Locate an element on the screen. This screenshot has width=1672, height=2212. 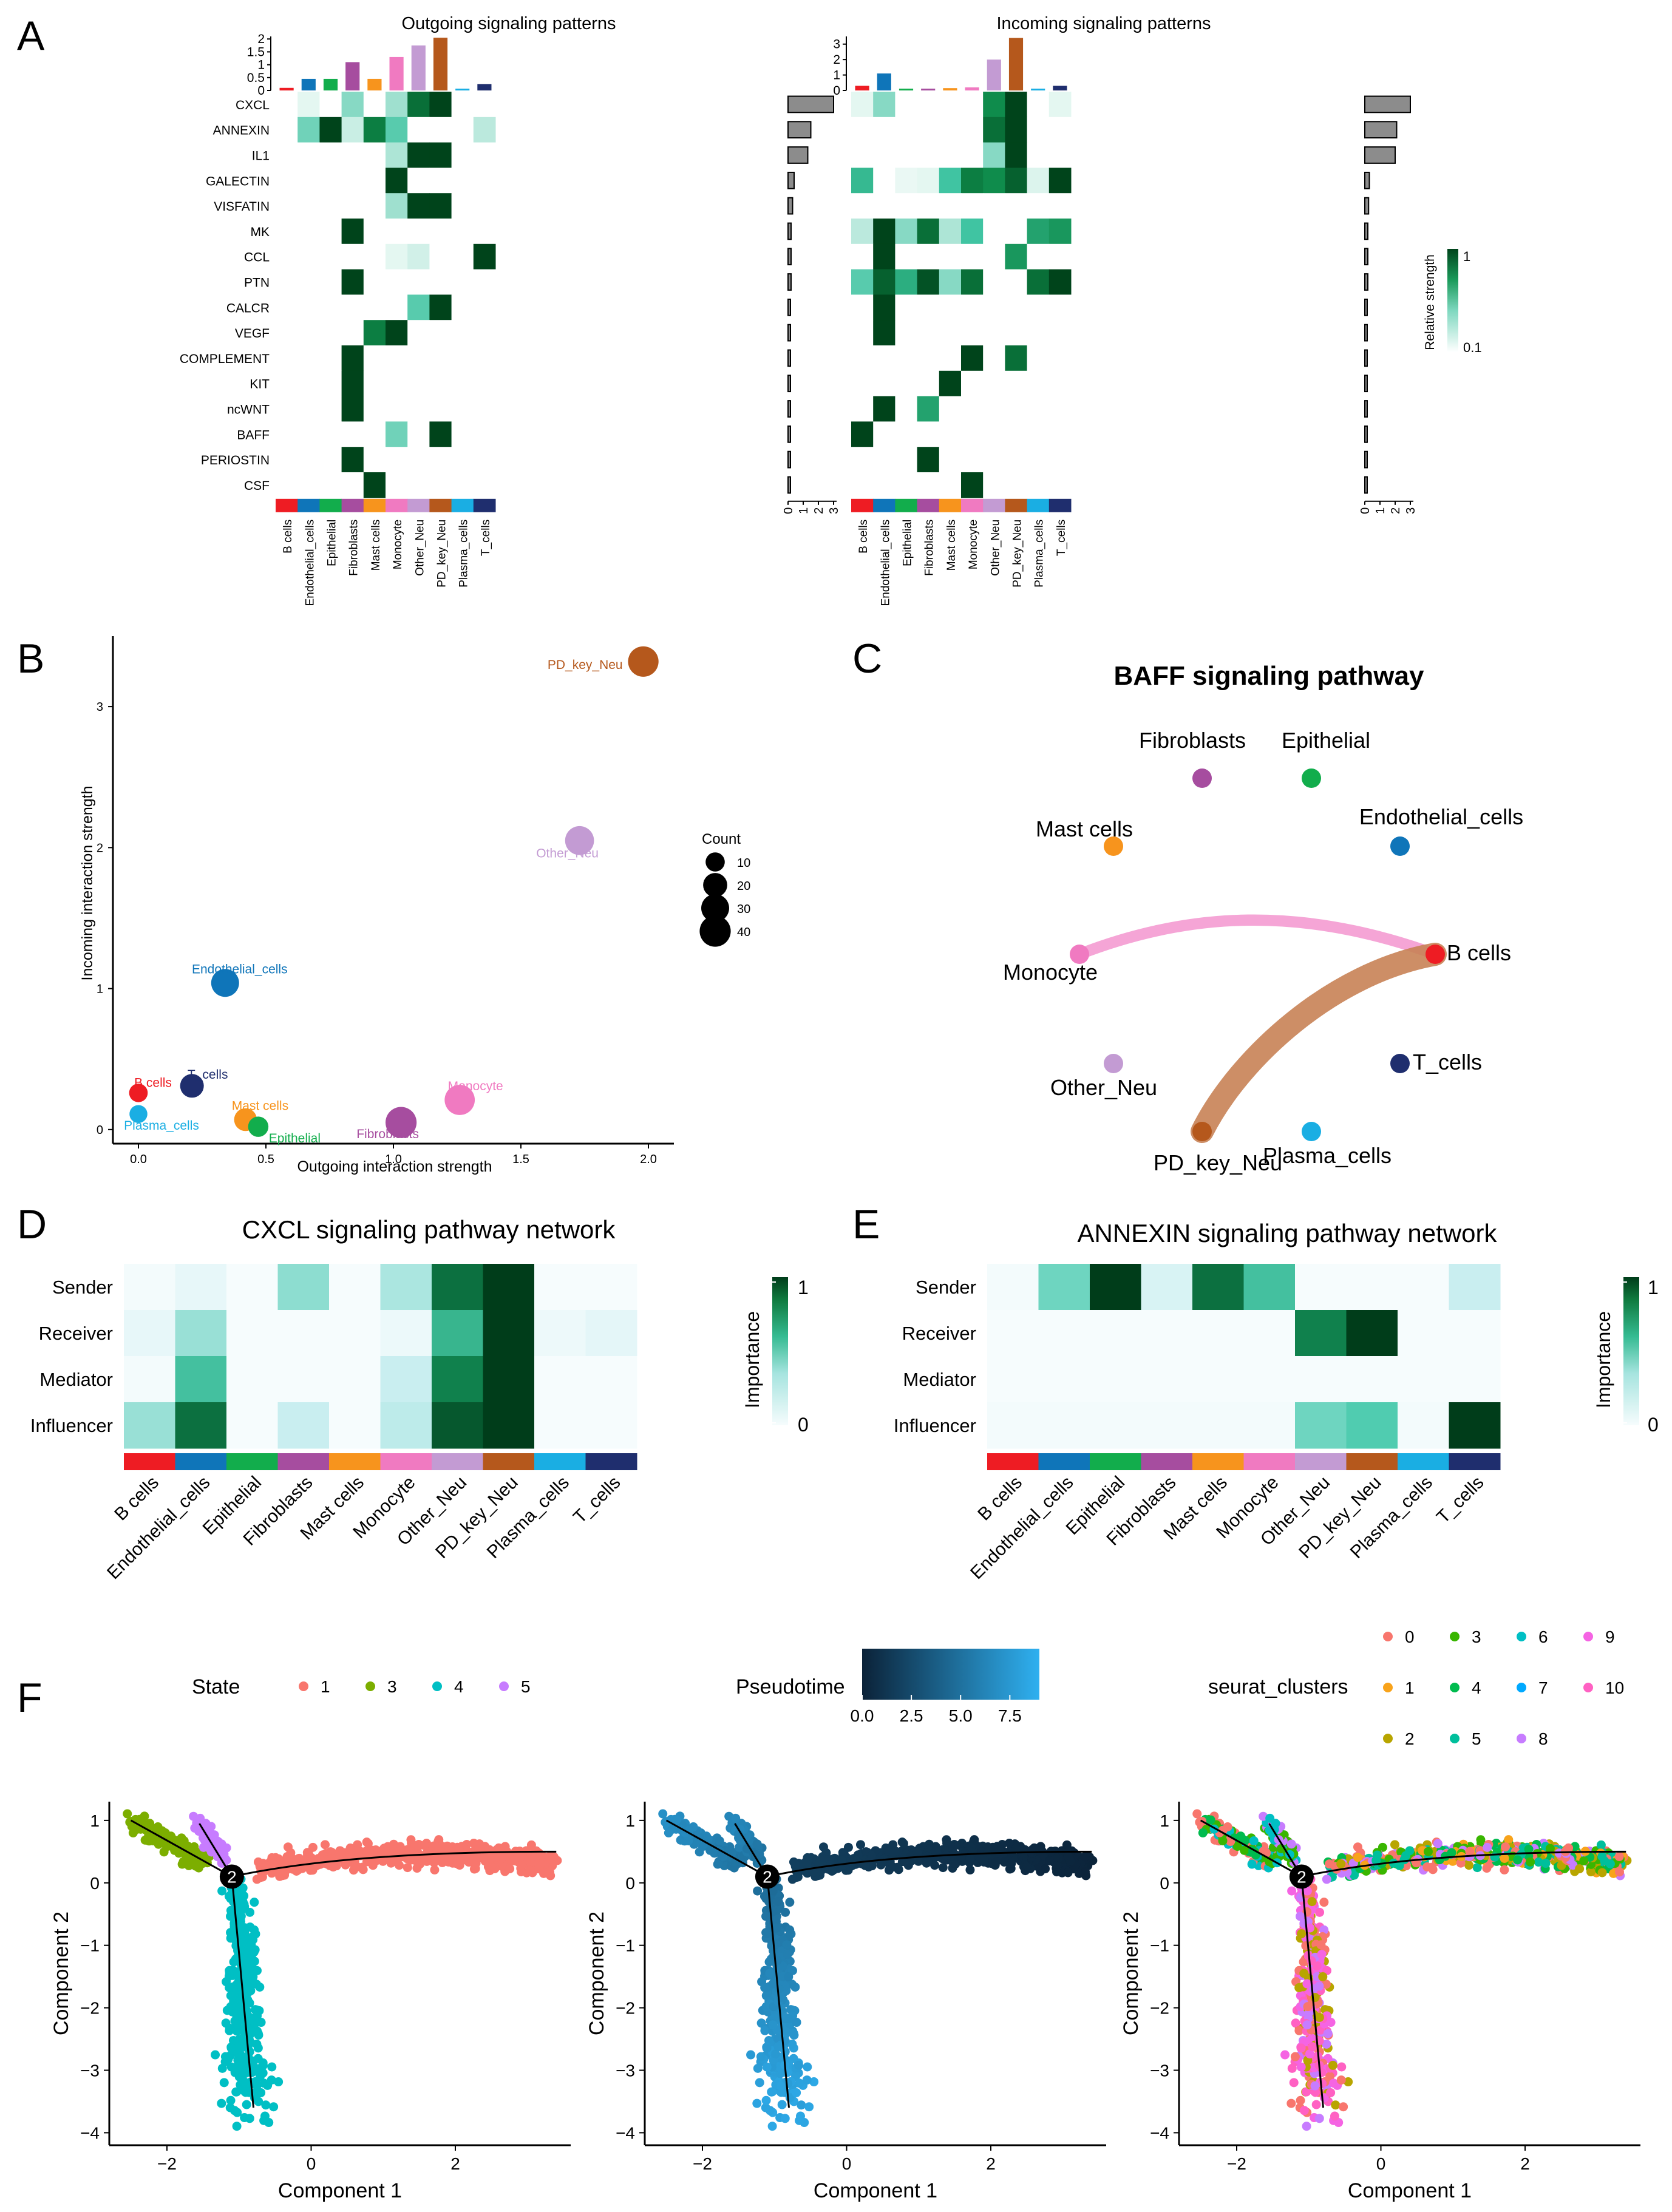
e-cell-r1-c1 is located at coordinates (1064, 1333).